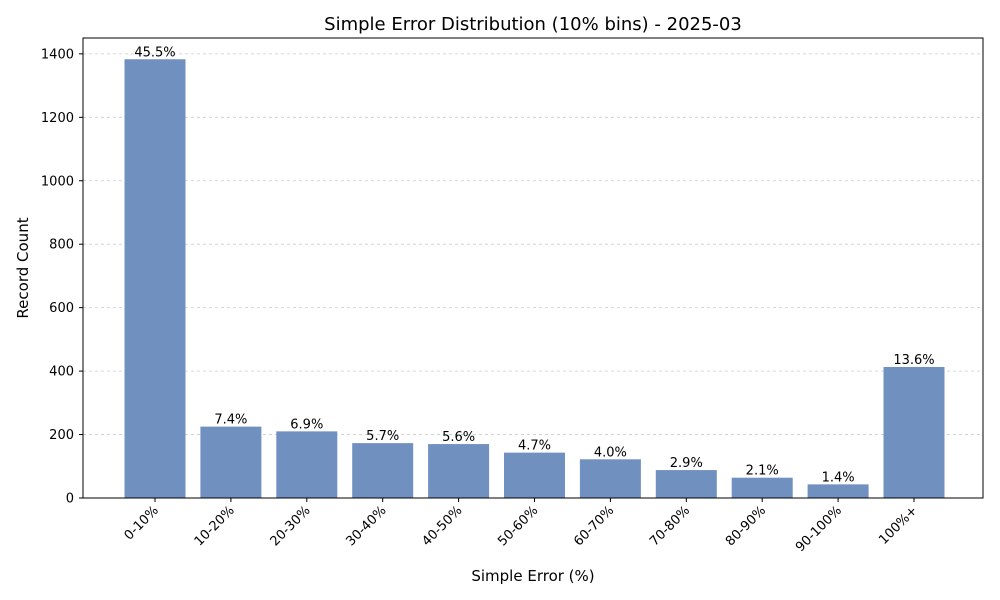 This screenshot has width=1000, height=600. I want to click on bar-0-10%, so click(155, 278).